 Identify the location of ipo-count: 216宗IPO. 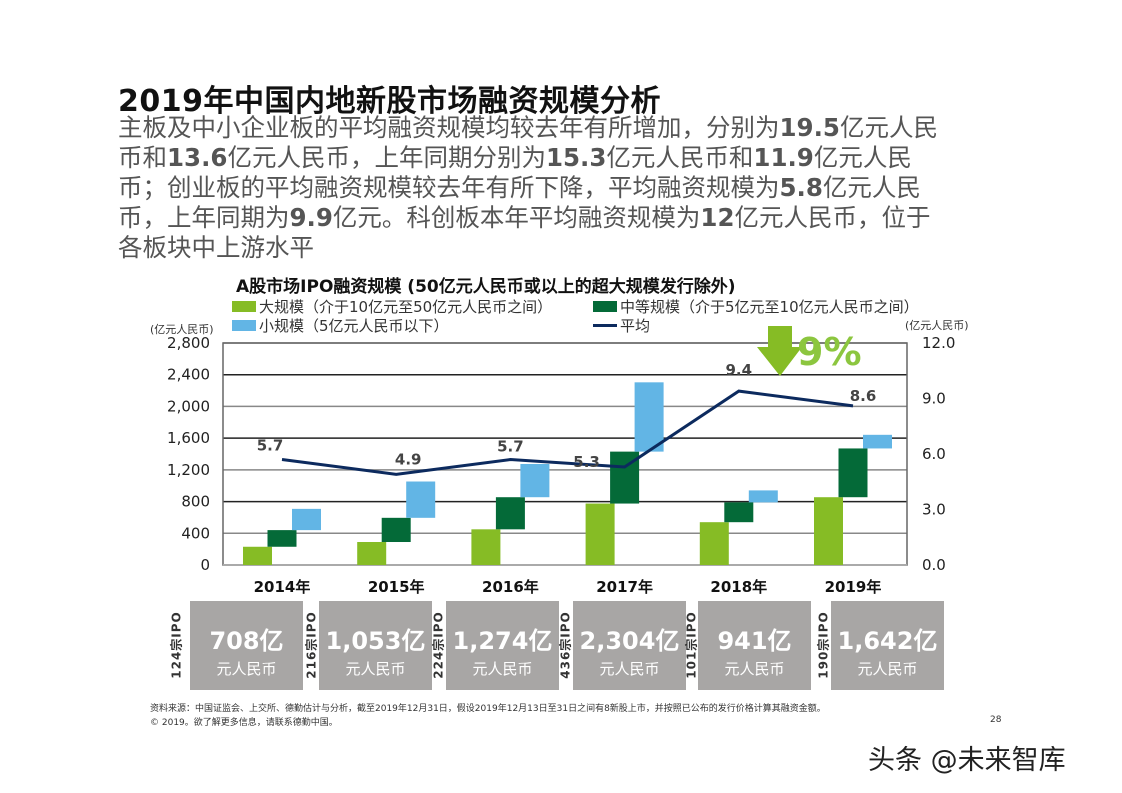
(311, 645).